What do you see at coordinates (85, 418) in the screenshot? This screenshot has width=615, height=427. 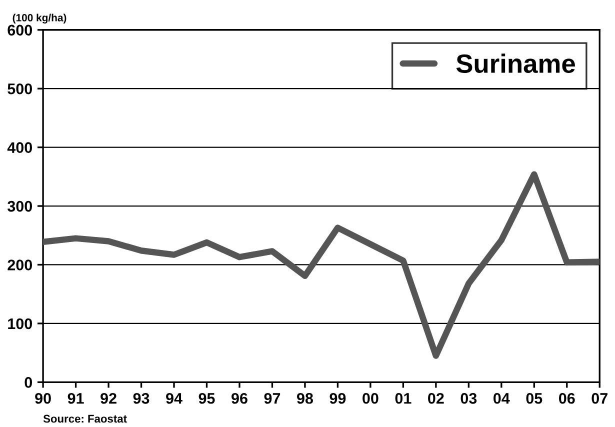 I see `source-note: Source: Faostat` at bounding box center [85, 418].